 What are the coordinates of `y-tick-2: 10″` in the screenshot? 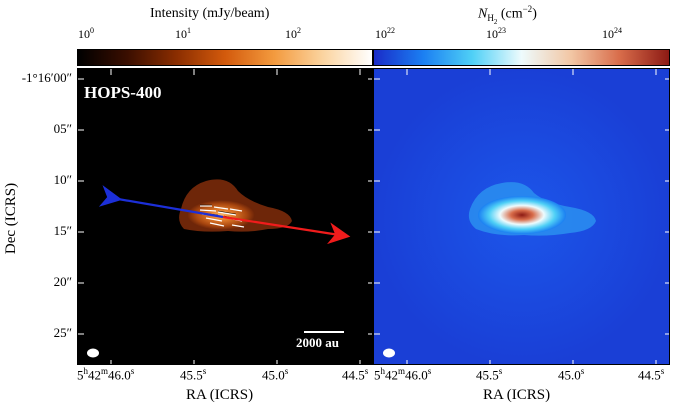 It's located at (62, 179).